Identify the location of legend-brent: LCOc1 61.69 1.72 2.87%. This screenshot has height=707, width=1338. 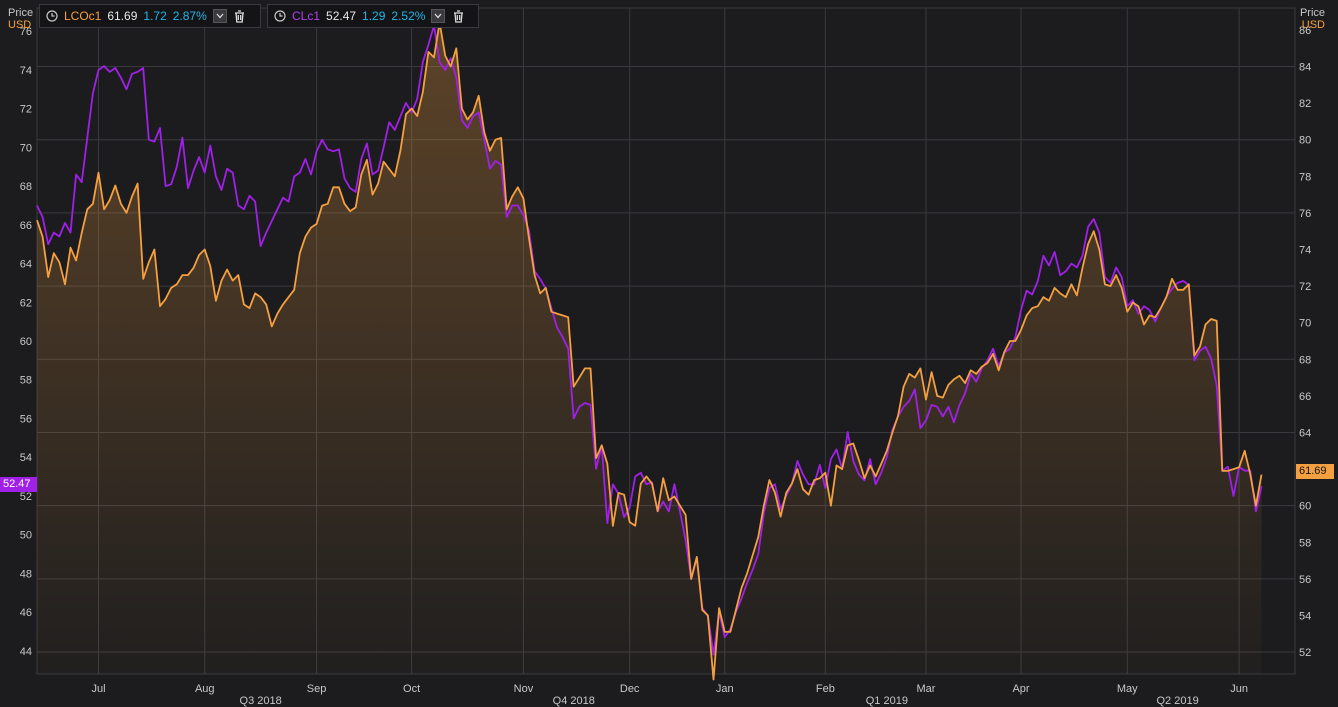
(150, 16).